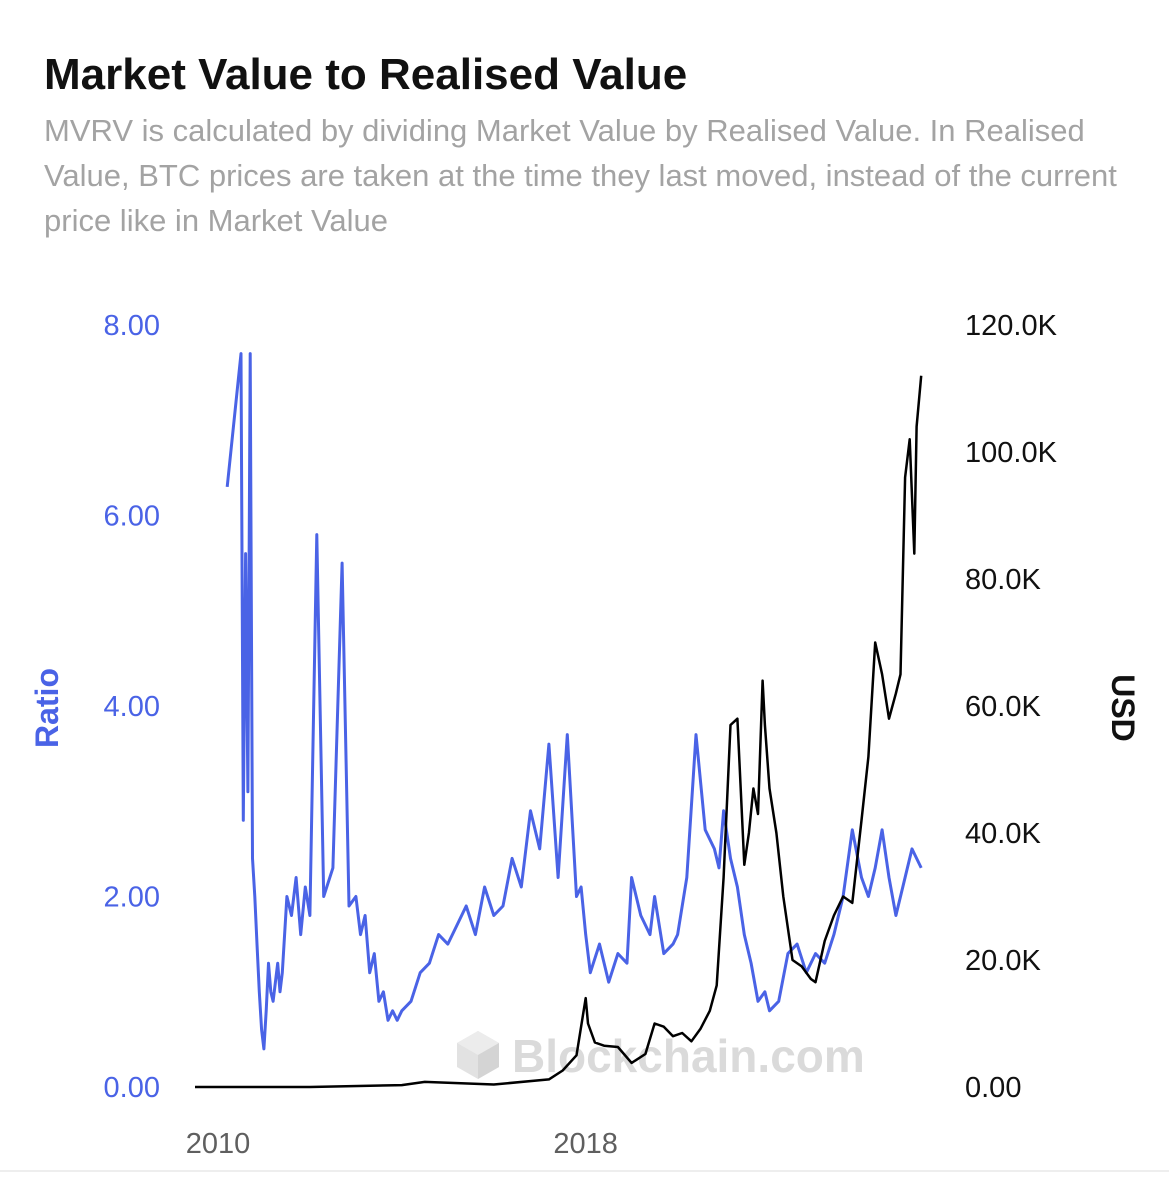 Image resolution: width=1169 pixels, height=1200 pixels. I want to click on right-tick-label: 40.0K, so click(1003, 834).